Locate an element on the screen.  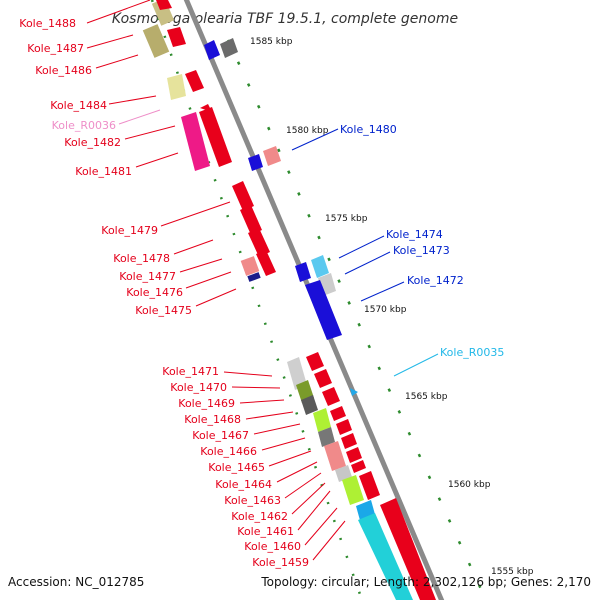
label-kole-1473: Kole_1473 is located at coordinates (421, 250).